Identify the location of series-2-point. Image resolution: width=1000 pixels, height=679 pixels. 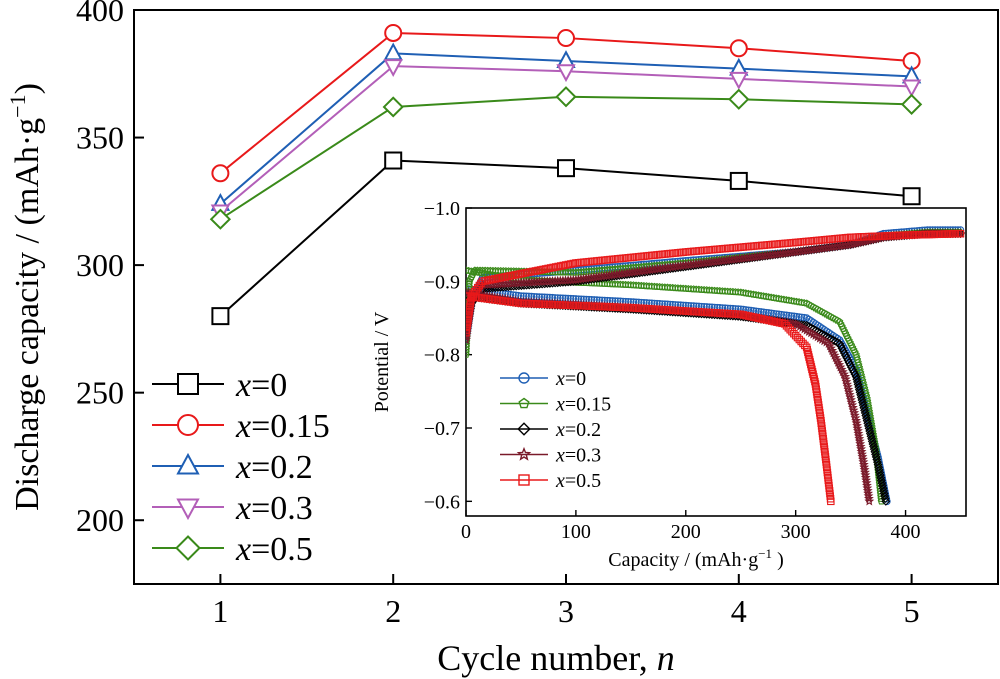
(393, 51).